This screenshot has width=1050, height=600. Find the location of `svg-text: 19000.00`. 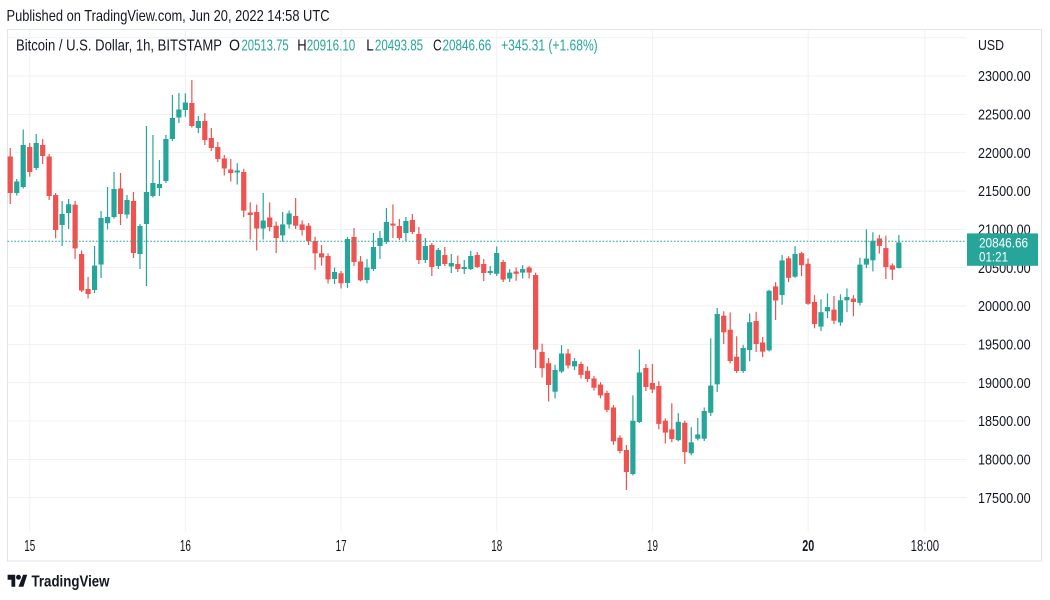

svg-text: 19000.00 is located at coordinates (1004, 384).